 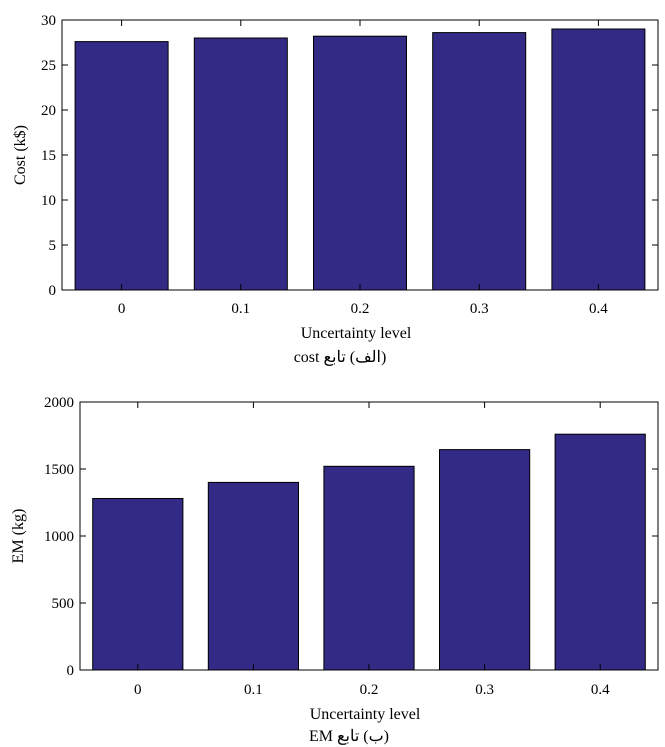 What do you see at coordinates (48, 201) in the screenshot?
I see `y-tick-label: 10` at bounding box center [48, 201].